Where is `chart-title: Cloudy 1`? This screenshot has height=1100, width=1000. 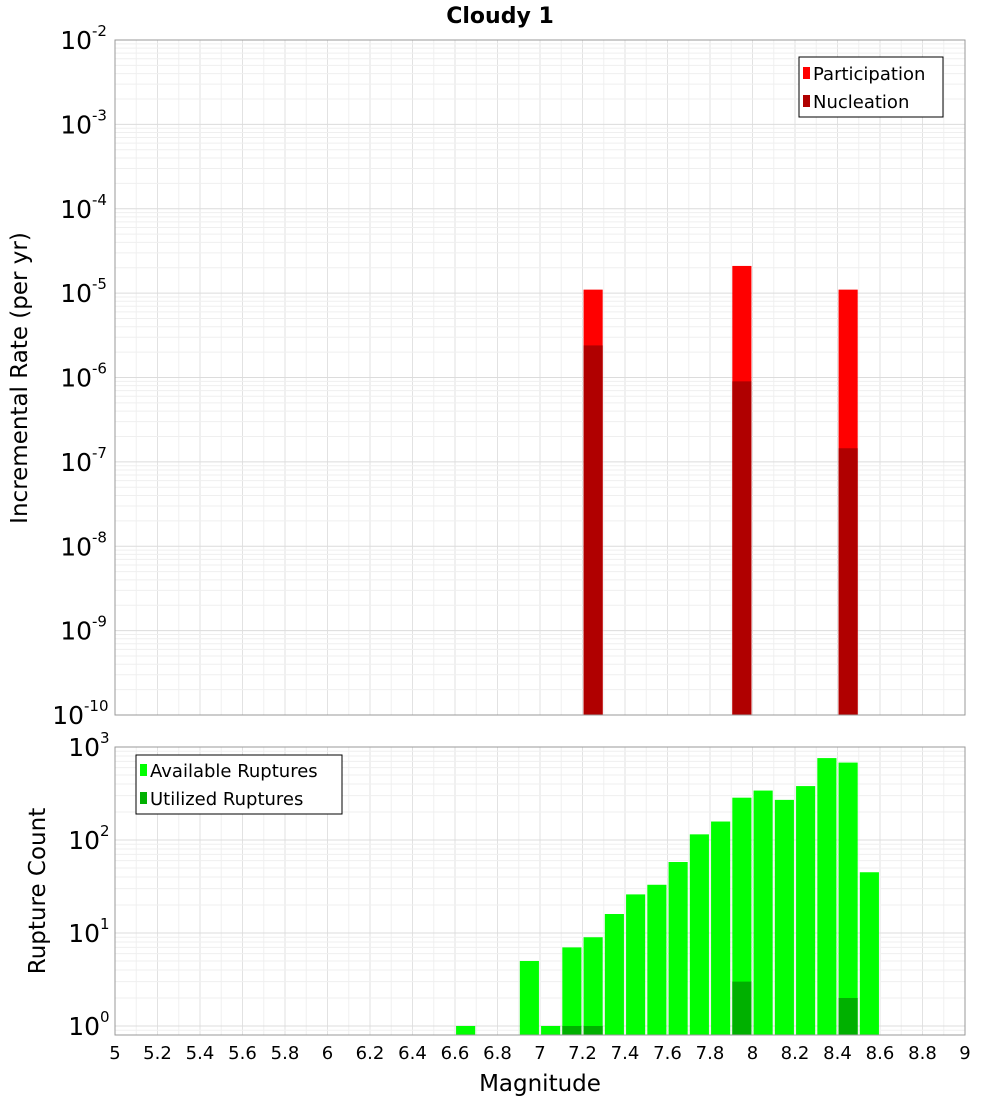 chart-title: Cloudy 1 is located at coordinates (500, 16).